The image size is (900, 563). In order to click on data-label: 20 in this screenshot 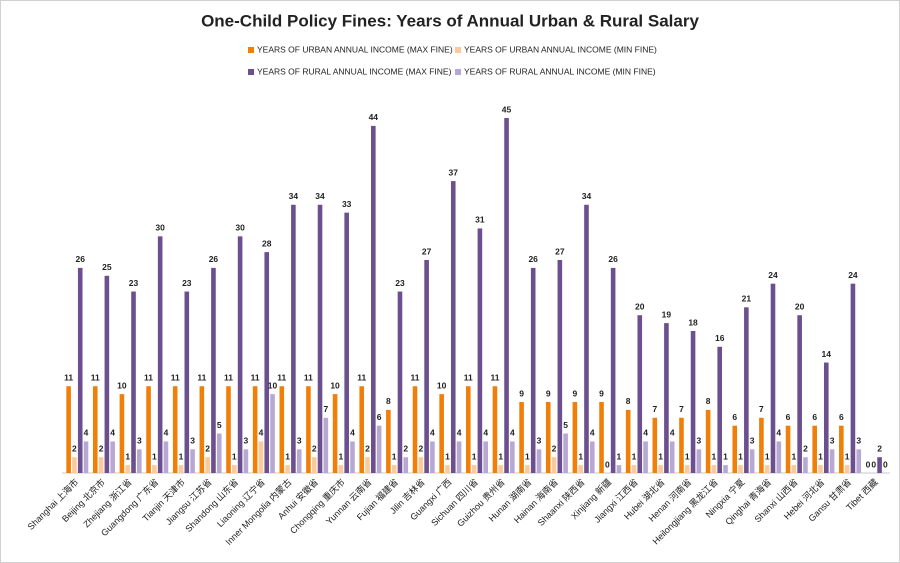, I will do `click(640, 306)`.